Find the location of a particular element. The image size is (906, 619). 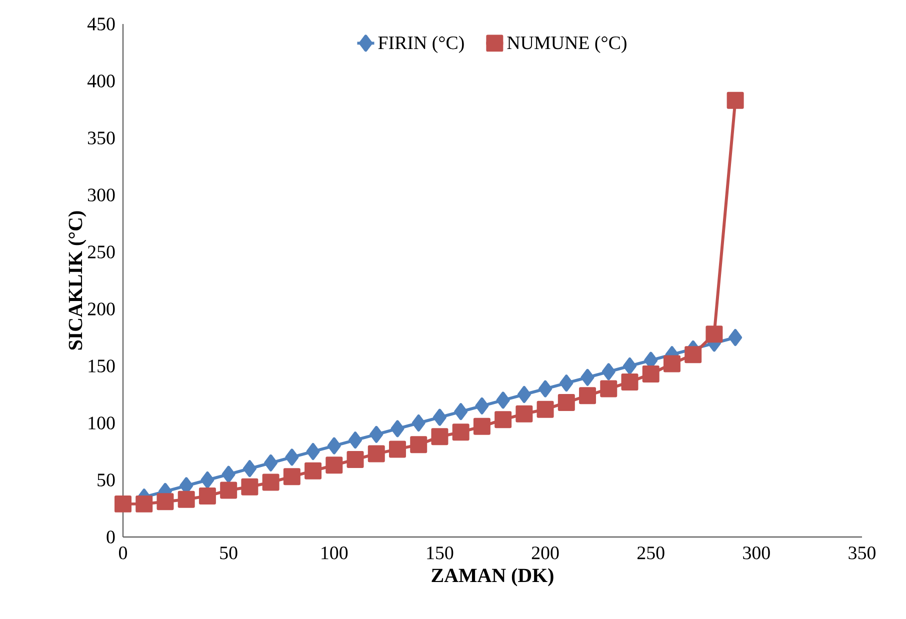

x-tick-label: 100 is located at coordinates (335, 553).